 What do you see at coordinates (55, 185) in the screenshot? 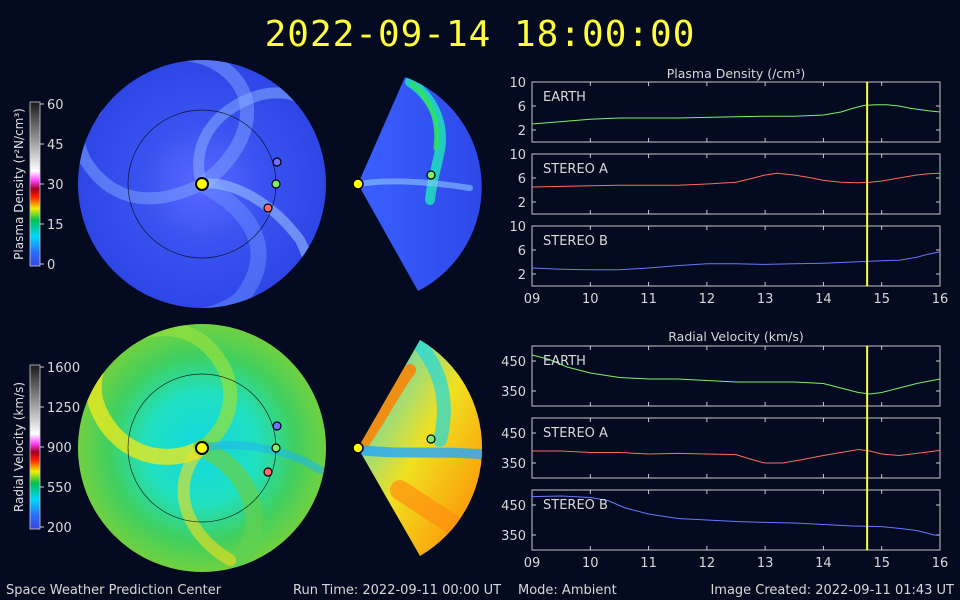
I see `colorbar-tick-label: 30` at bounding box center [55, 185].